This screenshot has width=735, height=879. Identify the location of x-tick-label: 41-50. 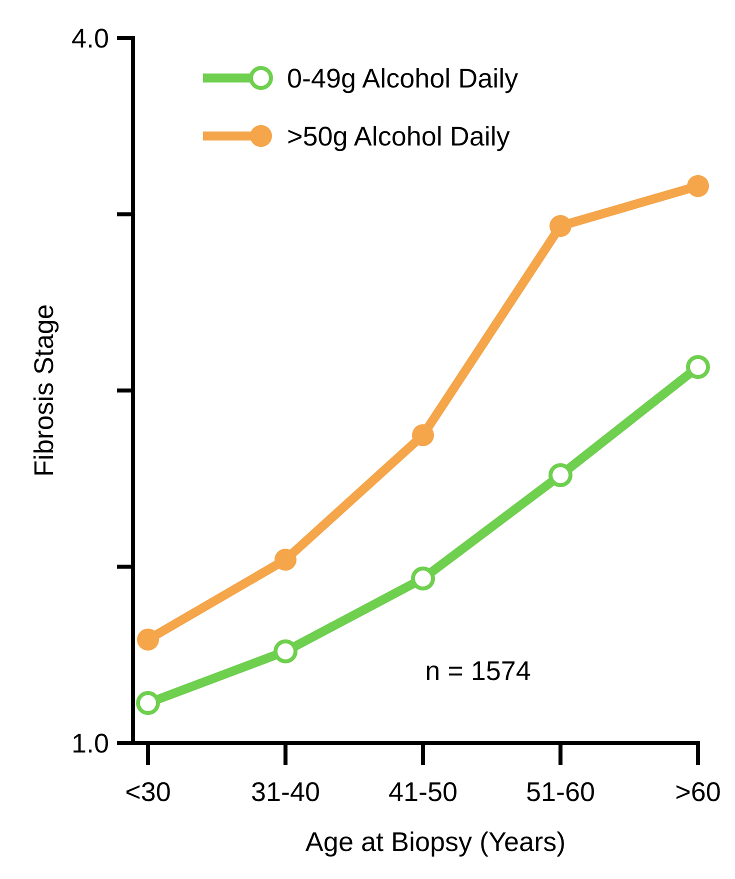
(423, 792).